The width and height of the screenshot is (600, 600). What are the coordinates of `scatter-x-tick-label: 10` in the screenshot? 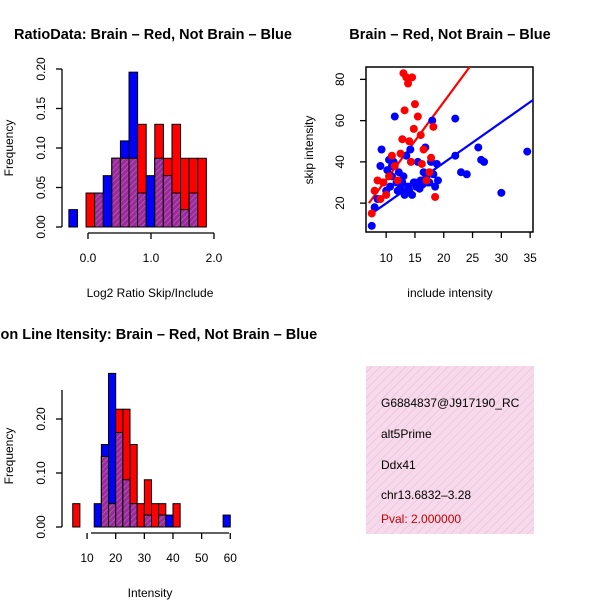 It's located at (386, 258).